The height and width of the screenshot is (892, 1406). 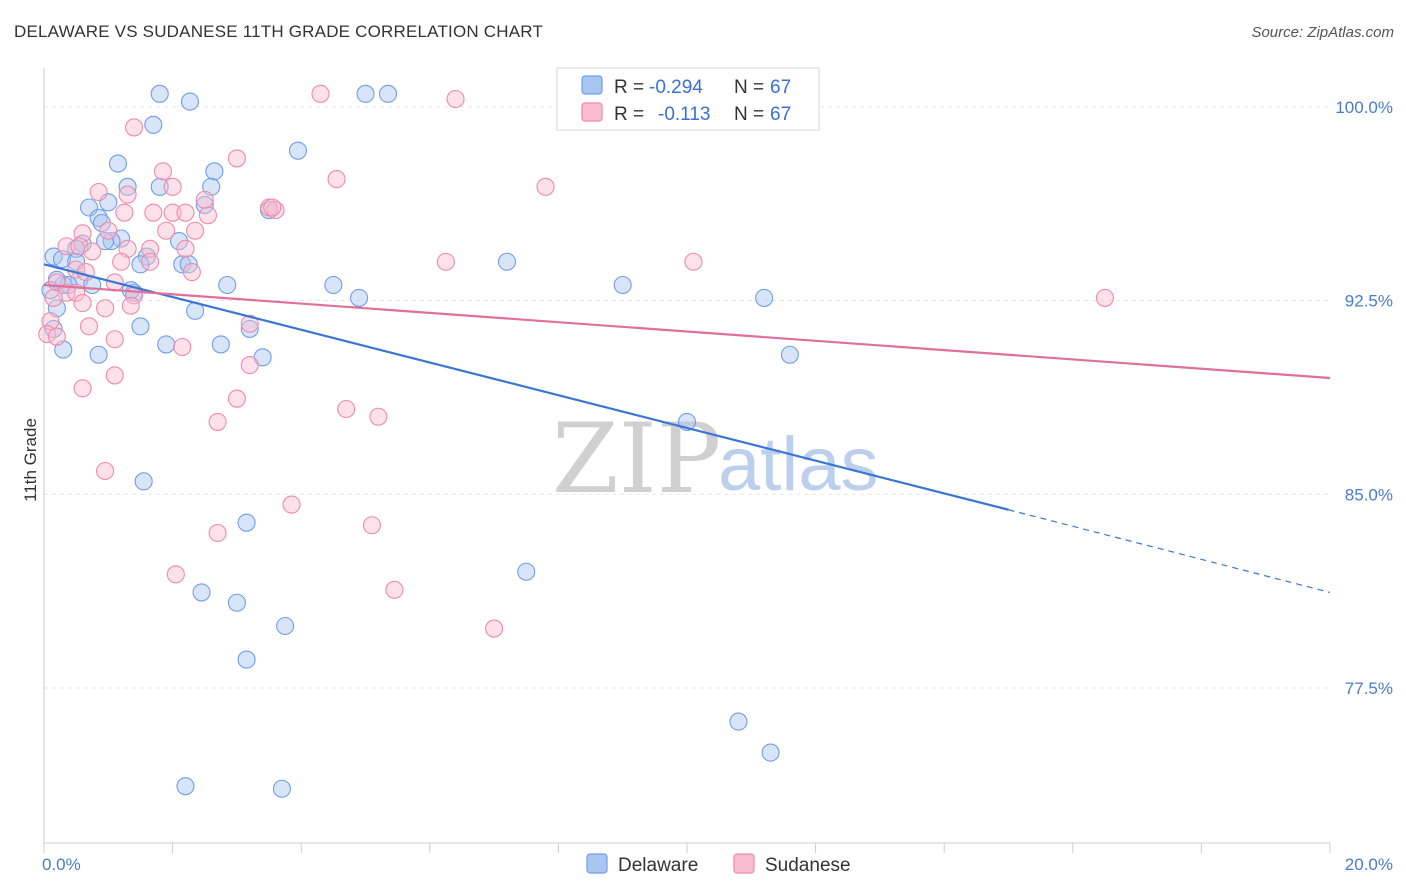 What do you see at coordinates (597, 863) in the screenshot?
I see `legend-swatch-delaware` at bounding box center [597, 863].